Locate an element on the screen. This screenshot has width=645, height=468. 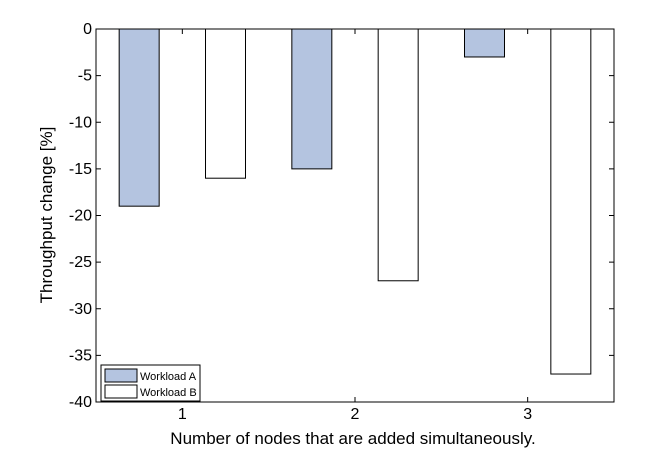
legend-label-workload-b: Workload B is located at coordinates (168, 393).